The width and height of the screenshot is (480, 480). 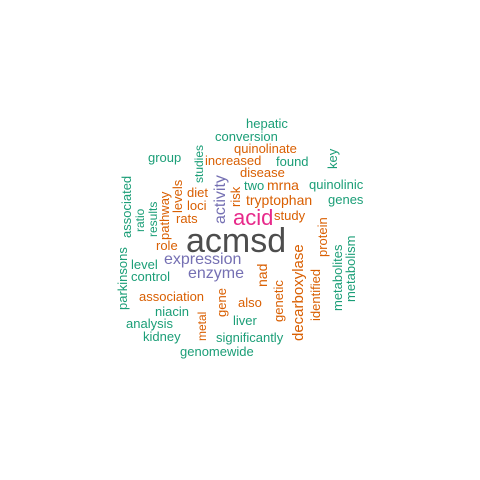 I want to click on word-tryptophan: tryptophan, so click(x=279, y=200).